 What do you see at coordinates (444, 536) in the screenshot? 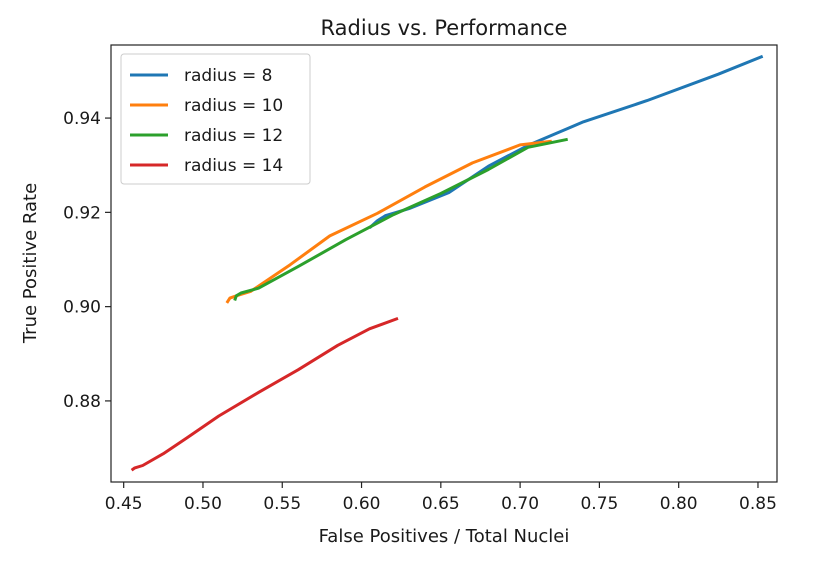
I see `x-axis-label: False Positives / Total Nuclei` at bounding box center [444, 536].